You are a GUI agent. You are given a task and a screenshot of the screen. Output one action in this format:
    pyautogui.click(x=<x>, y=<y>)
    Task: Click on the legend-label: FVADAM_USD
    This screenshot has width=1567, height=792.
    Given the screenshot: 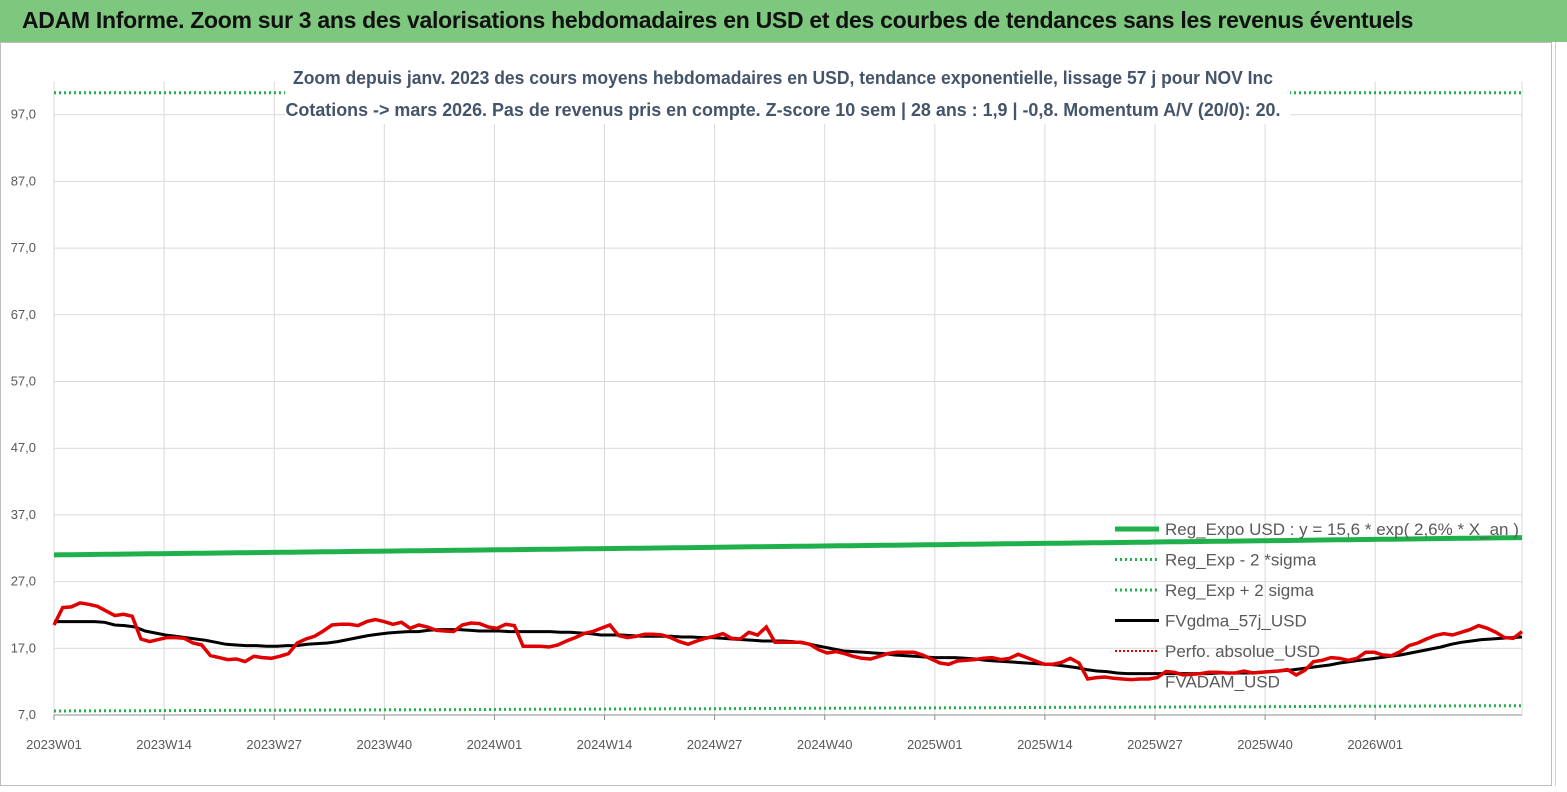 What is the action you would take?
    pyautogui.click(x=1222, y=682)
    